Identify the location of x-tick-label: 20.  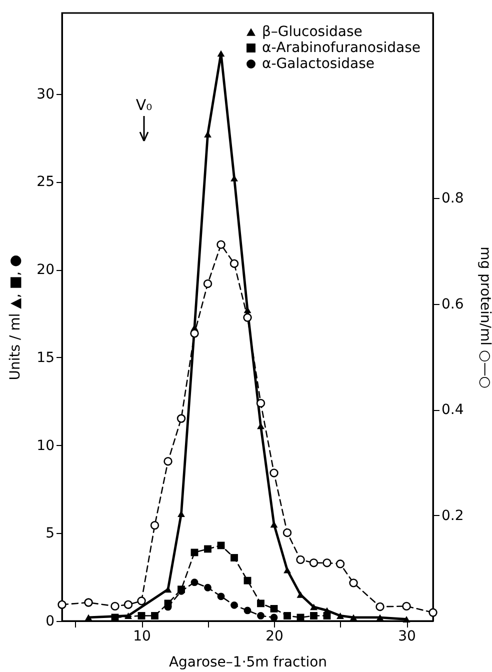
(275, 636).